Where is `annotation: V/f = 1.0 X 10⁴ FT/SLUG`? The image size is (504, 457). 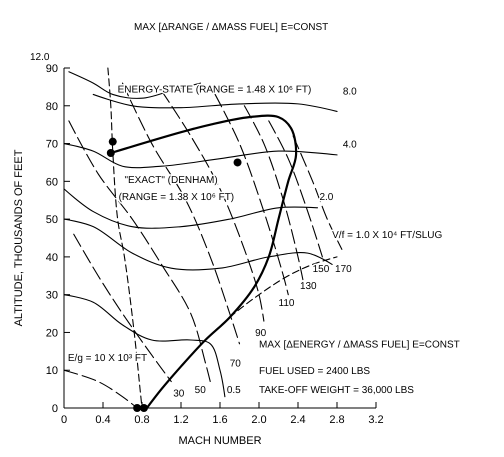
annotation: V/f = 1.0 X 10⁴ FT/SLUG is located at coordinates (387, 235).